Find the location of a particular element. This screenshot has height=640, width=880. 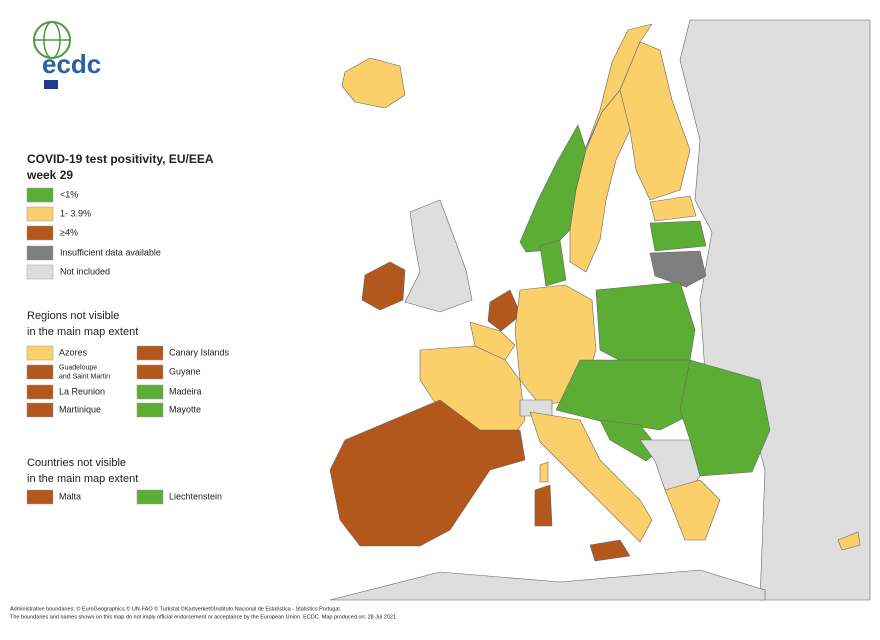

section-header: Countries not visible is located at coordinates (76, 463).